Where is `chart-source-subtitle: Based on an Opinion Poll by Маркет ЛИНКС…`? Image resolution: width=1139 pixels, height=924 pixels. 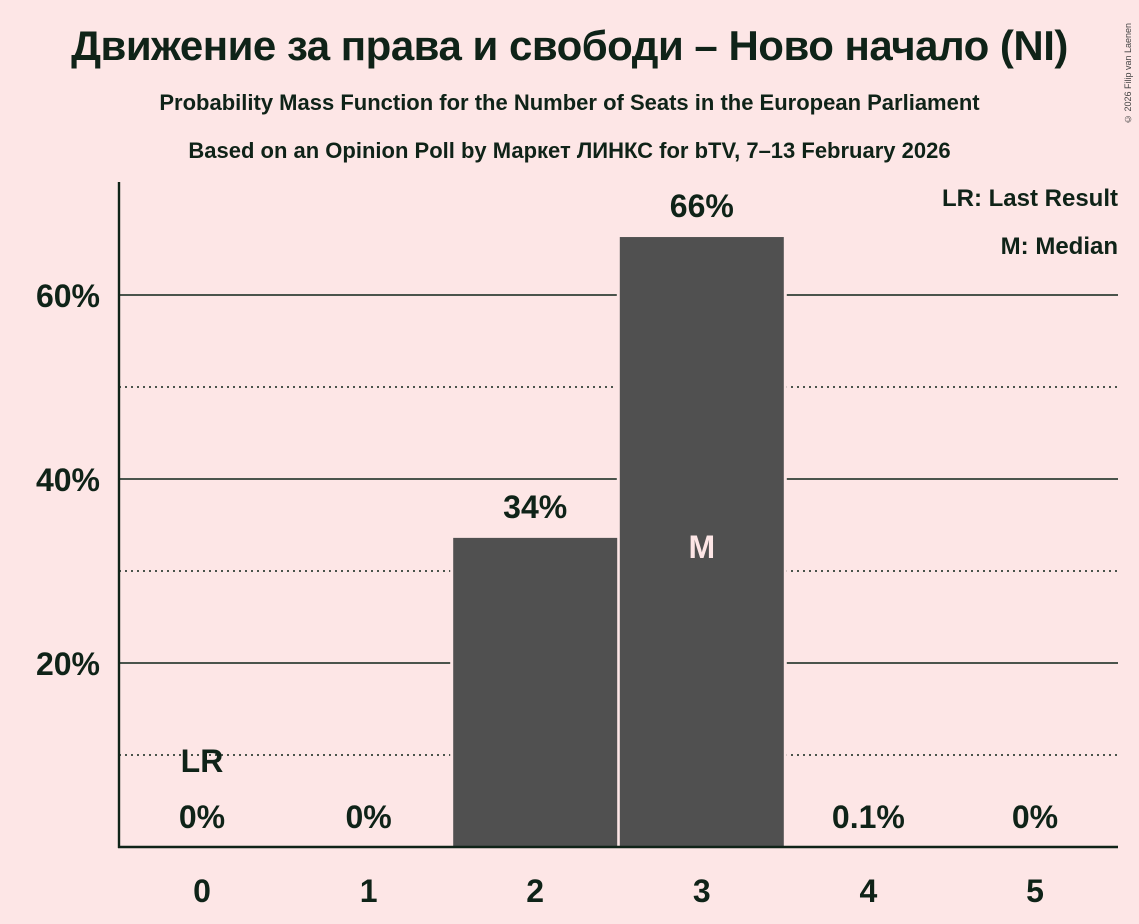 chart-source-subtitle: Based on an Opinion Poll by Маркет ЛИНКС… is located at coordinates (569, 150).